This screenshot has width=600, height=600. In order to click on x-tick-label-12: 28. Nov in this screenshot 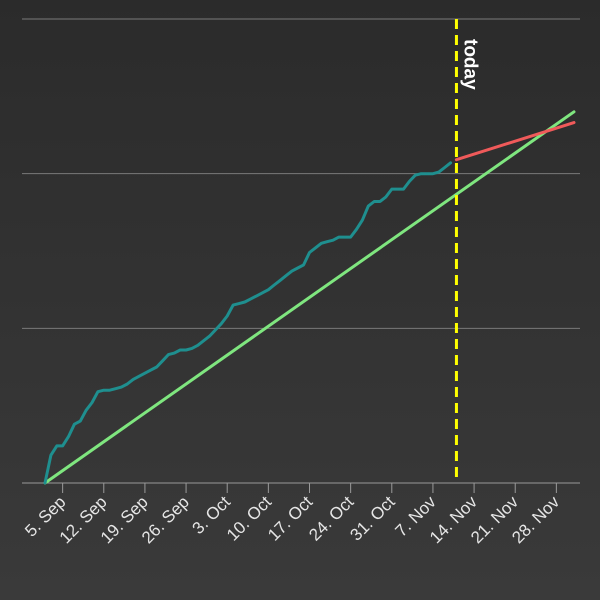, I will do `click(535, 519)`.